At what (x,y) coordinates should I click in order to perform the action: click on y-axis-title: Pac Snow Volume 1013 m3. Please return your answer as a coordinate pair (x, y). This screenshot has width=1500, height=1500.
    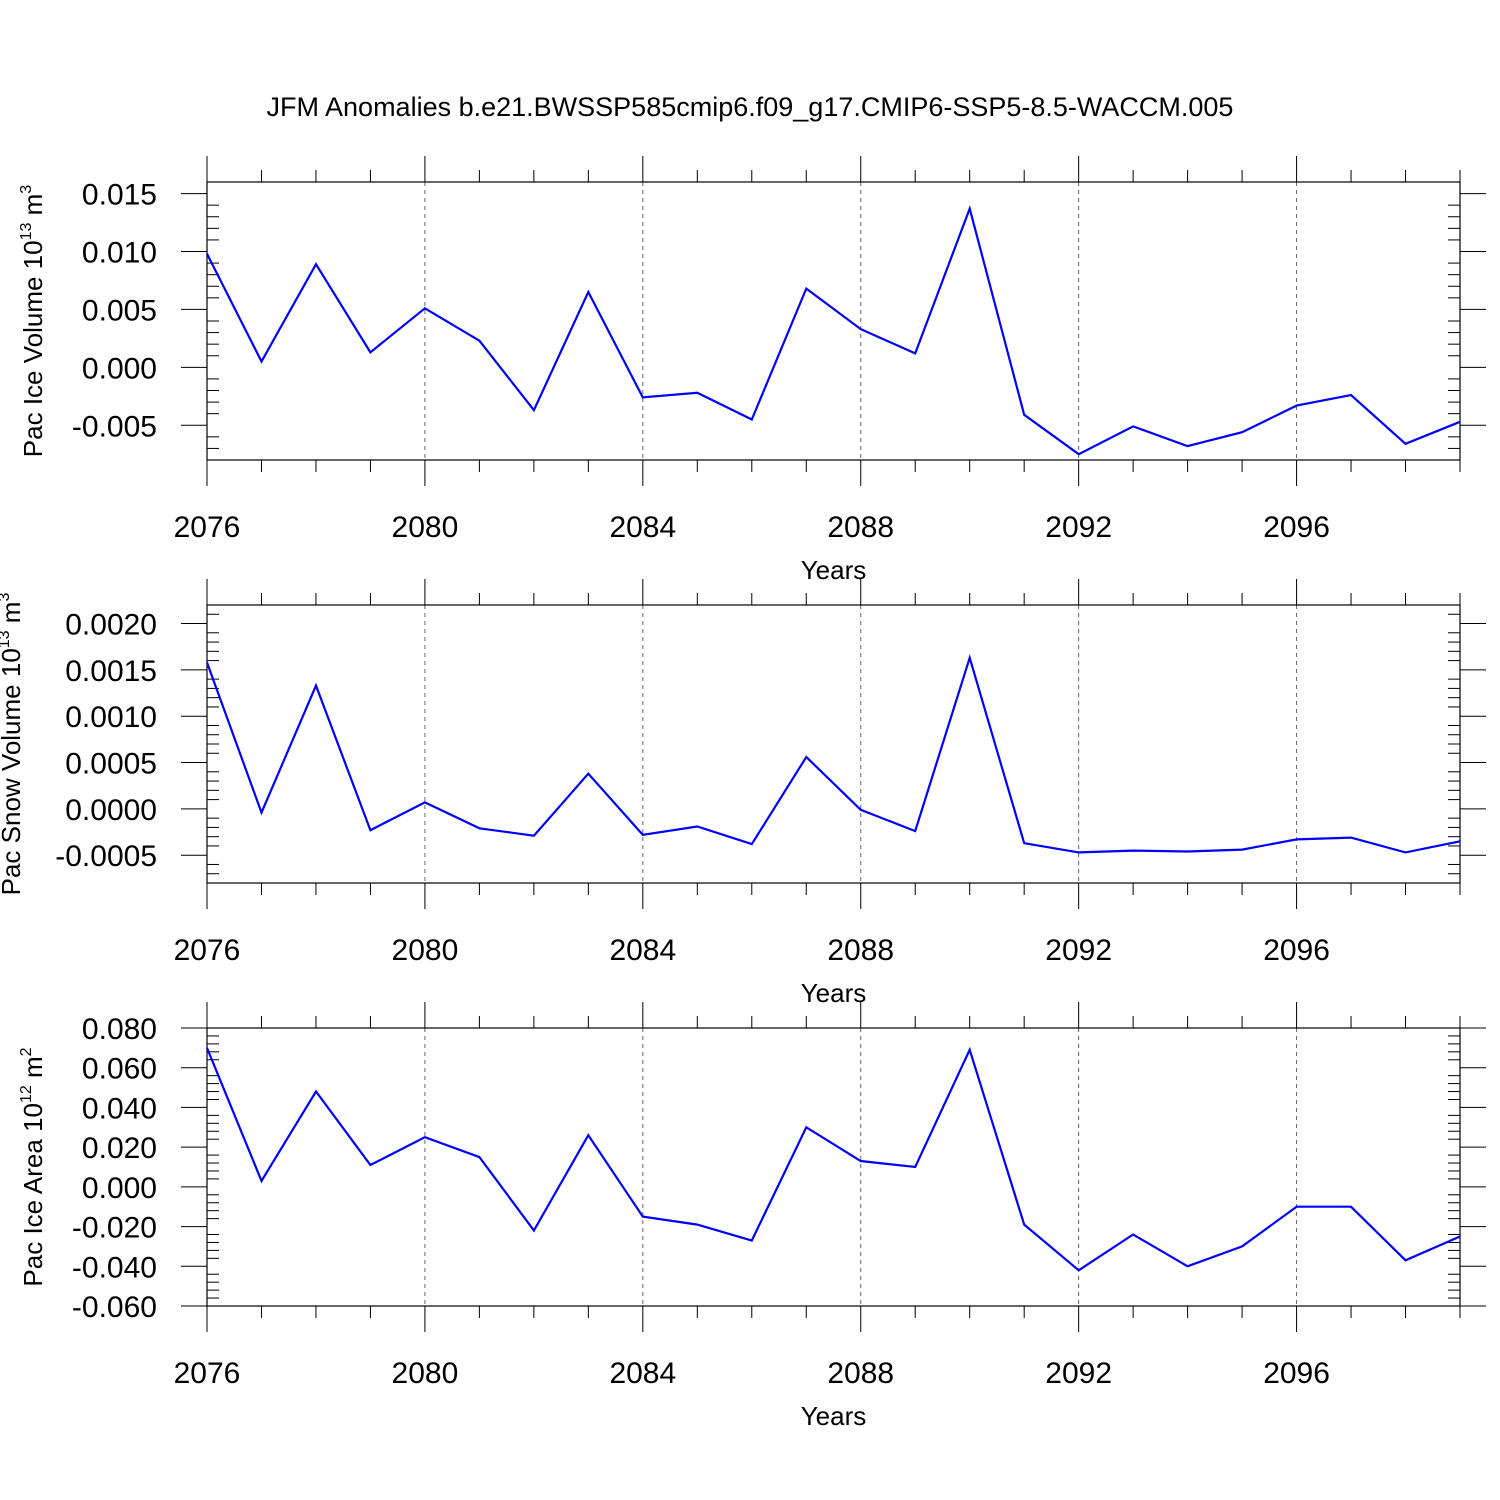
    Looking at the image, I should click on (13, 744).